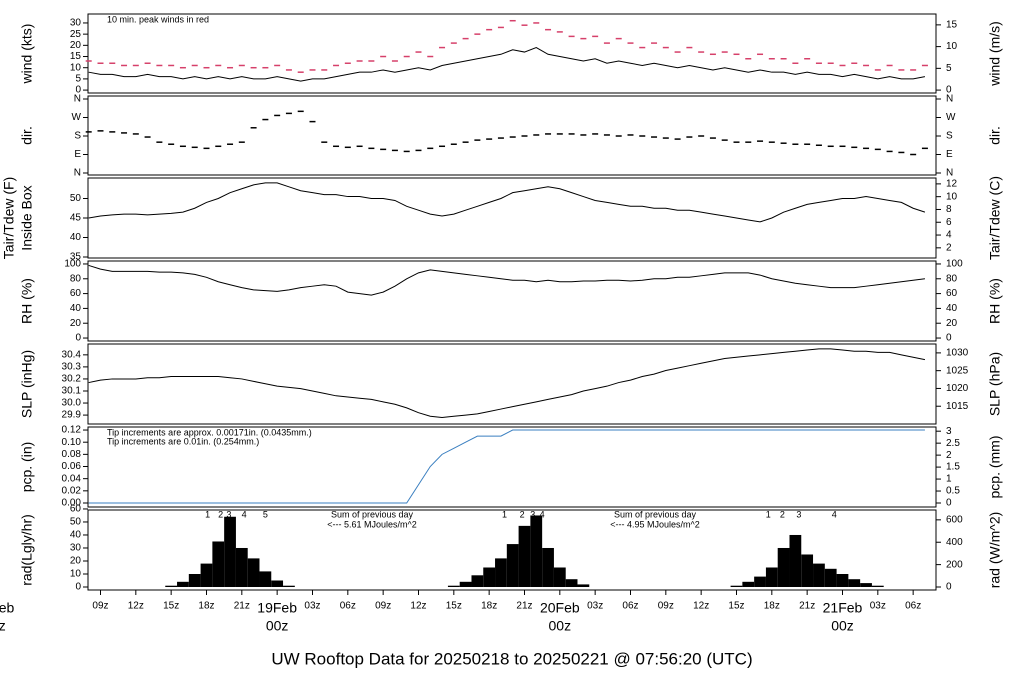 The width and height of the screenshot is (1024, 700). What do you see at coordinates (995, 550) in the screenshot?
I see `y2-axis-label: rad (W/m^2)` at bounding box center [995, 550].